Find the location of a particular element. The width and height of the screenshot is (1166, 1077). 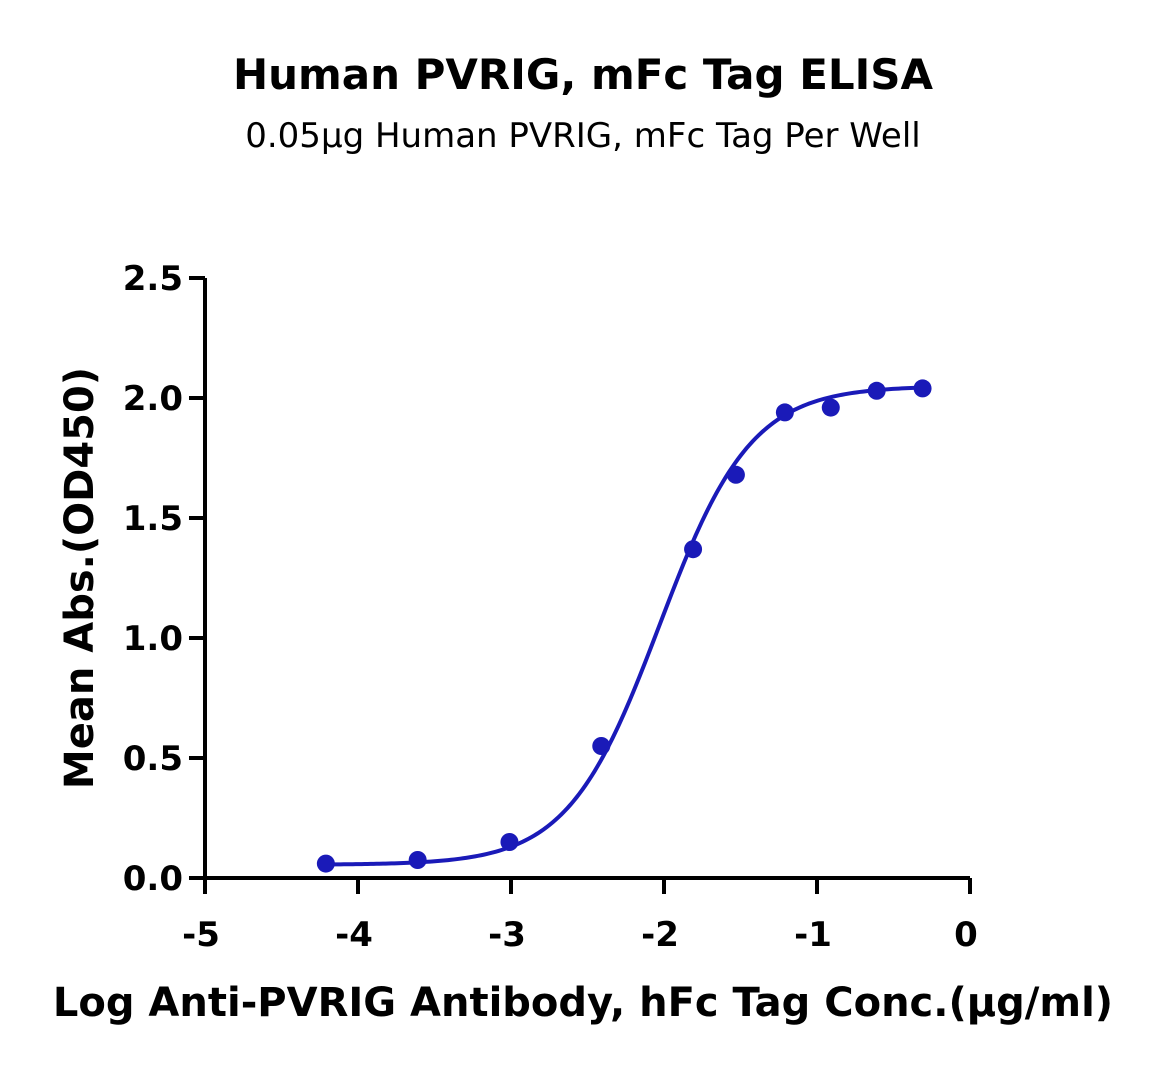

chart-title: Human PVRIG, mFc Tag ELISA is located at coordinates (583, 74).